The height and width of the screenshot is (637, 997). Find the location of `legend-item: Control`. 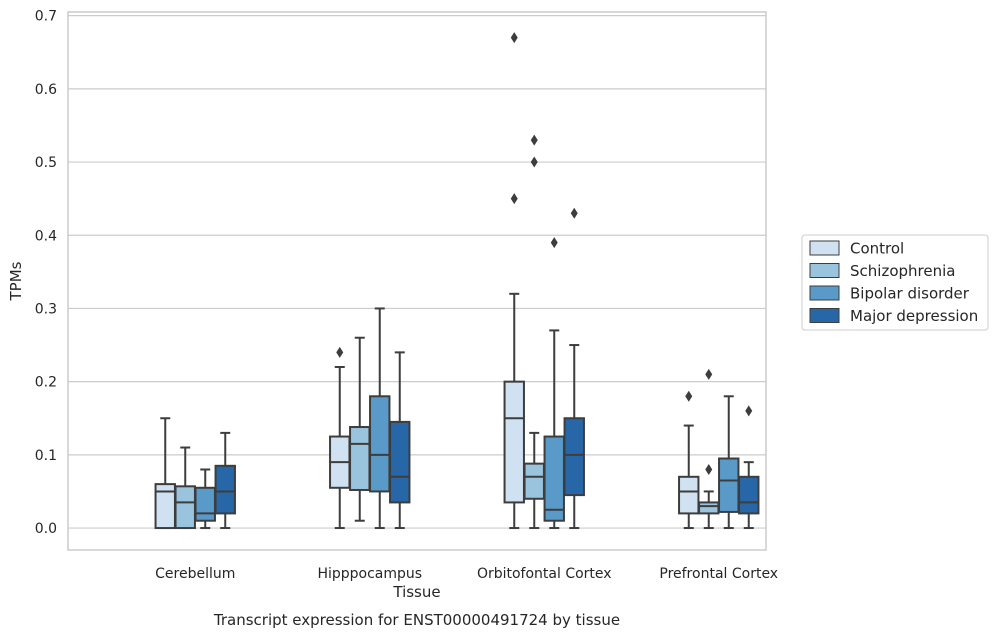

legend-item: Control is located at coordinates (856, 249).